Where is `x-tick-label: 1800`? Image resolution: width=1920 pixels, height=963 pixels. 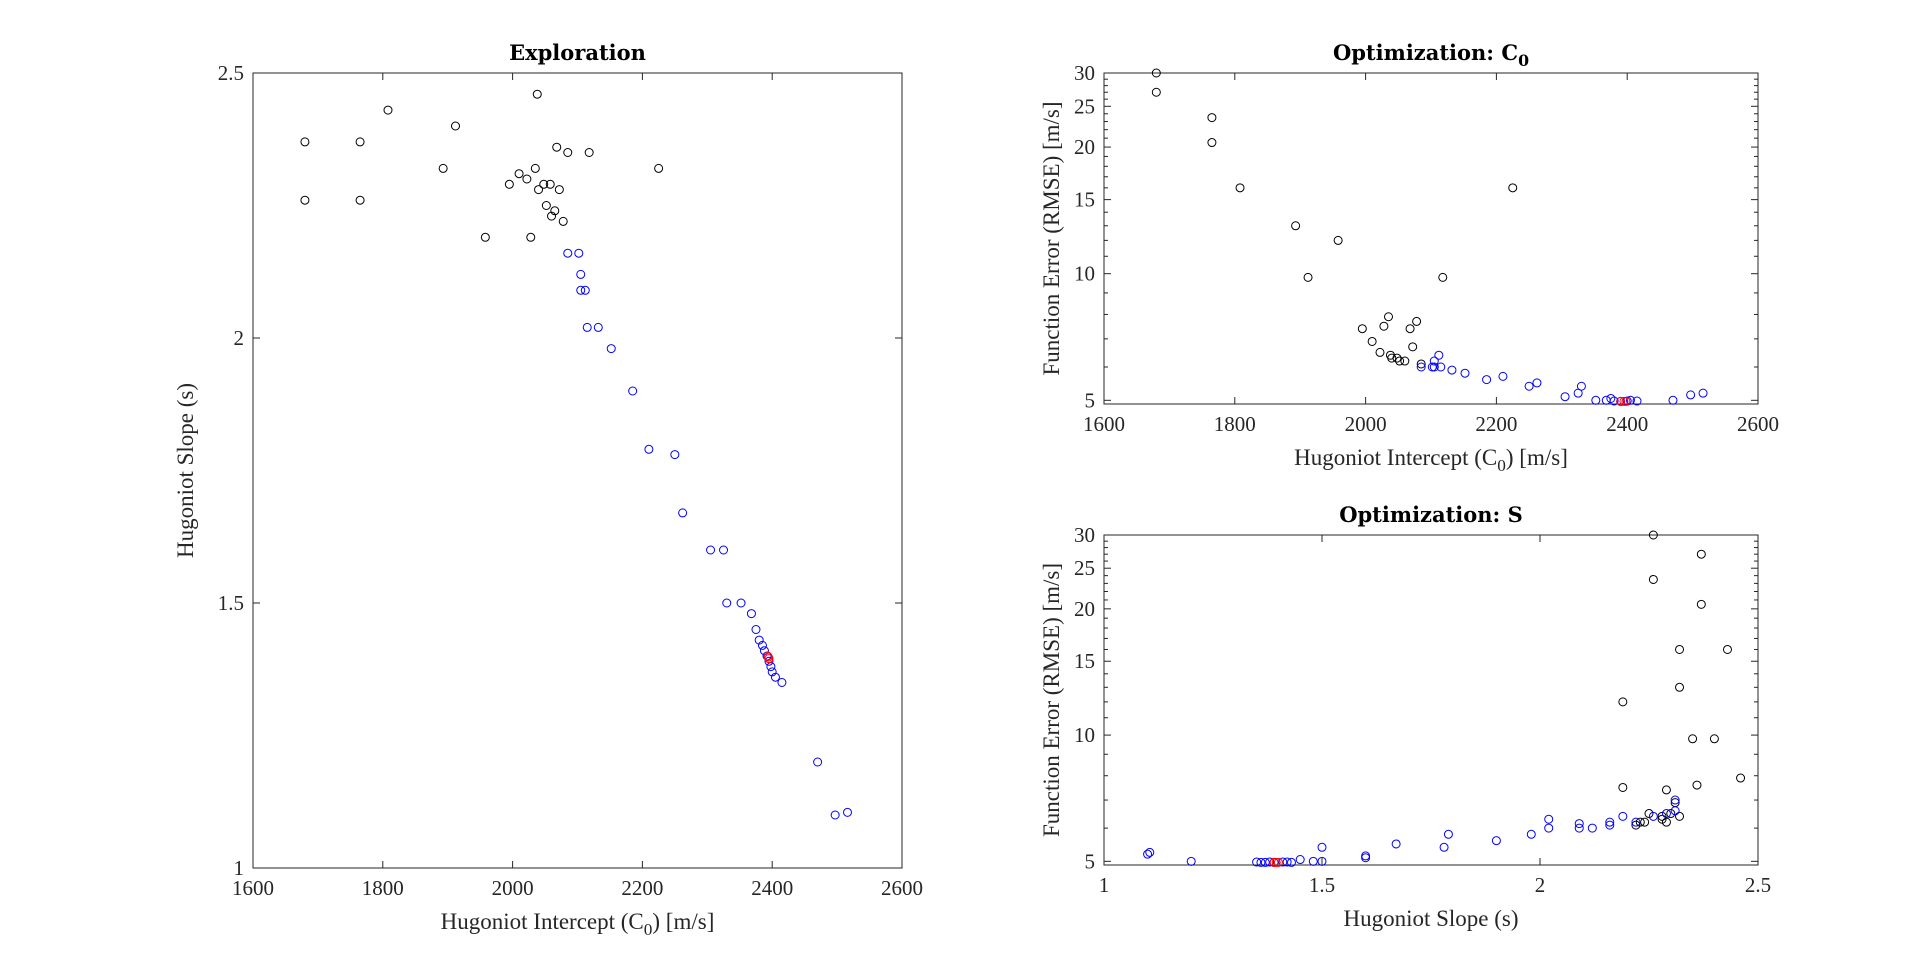 x-tick-label: 1800 is located at coordinates (383, 888).